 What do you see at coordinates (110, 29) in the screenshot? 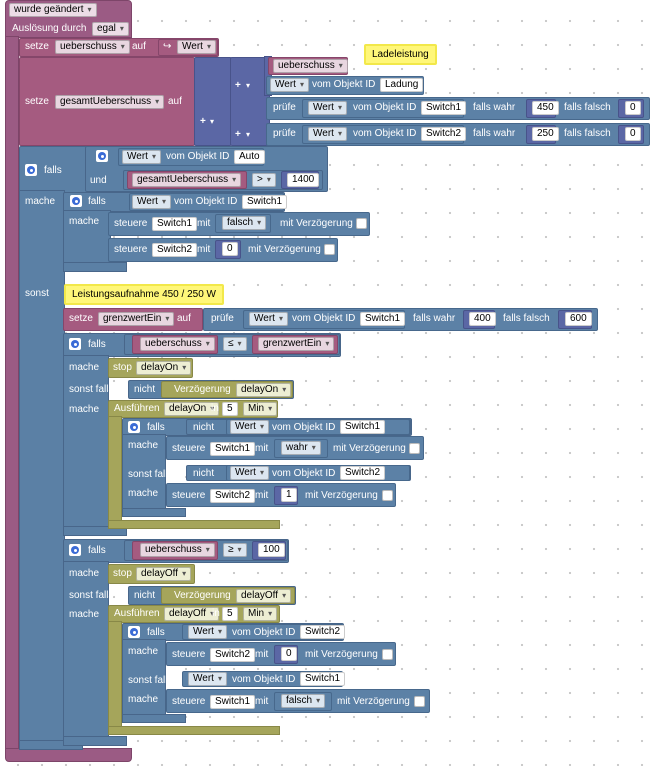
I see `ausloesung-dropdown: egal ▾` at bounding box center [110, 29].